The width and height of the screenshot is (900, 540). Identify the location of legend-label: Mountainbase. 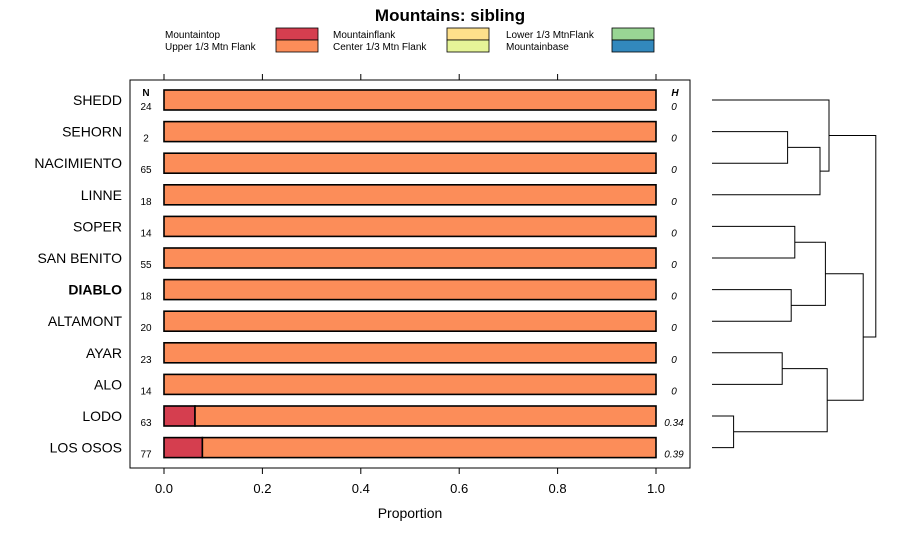
(537, 47).